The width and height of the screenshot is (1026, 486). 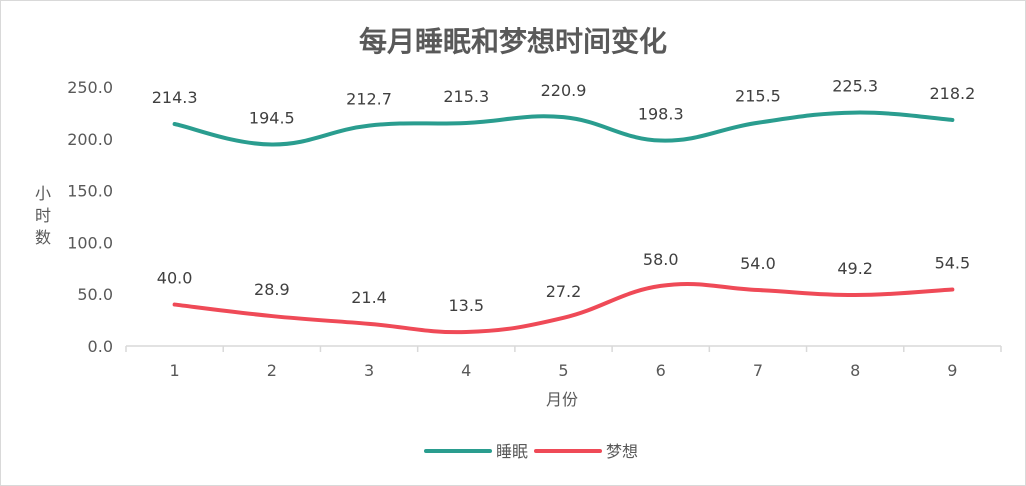 What do you see at coordinates (661, 370) in the screenshot?
I see `x-tick-label: 6` at bounding box center [661, 370].